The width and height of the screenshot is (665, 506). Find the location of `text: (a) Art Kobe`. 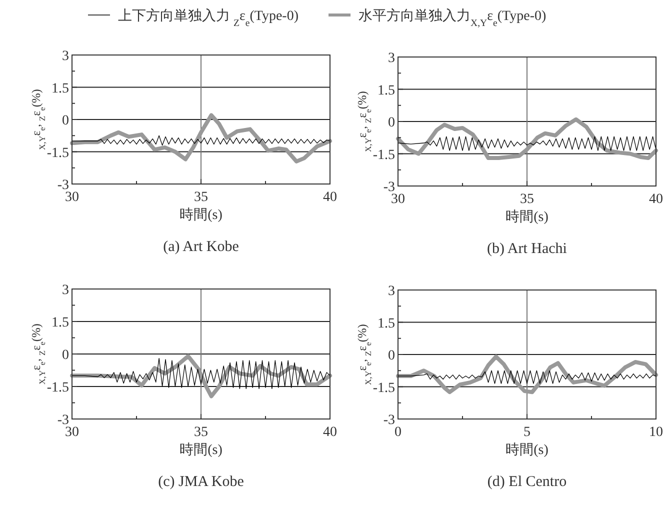

text: (a) Art Kobe is located at coordinates (201, 247).